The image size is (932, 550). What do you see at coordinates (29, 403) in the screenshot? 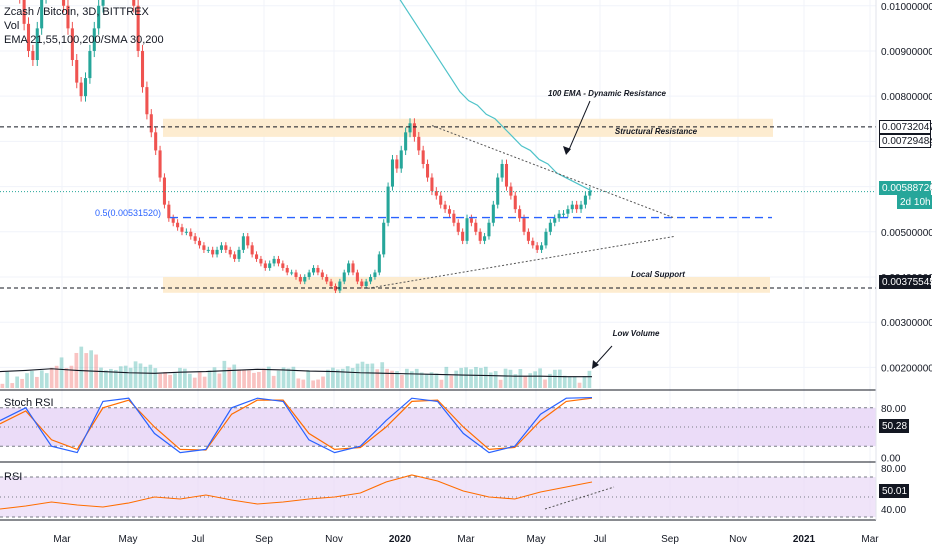
I see `stoch-rsi-legend: Stoch RSI` at bounding box center [29, 403].